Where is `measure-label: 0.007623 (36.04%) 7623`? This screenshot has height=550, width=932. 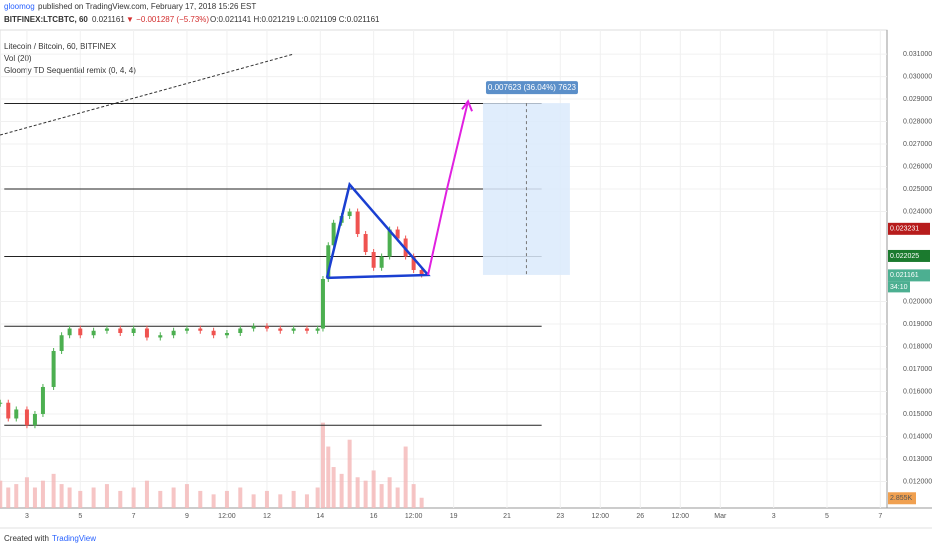
measure-label: 0.007623 (36.04%) 7623 is located at coordinates (532, 87).